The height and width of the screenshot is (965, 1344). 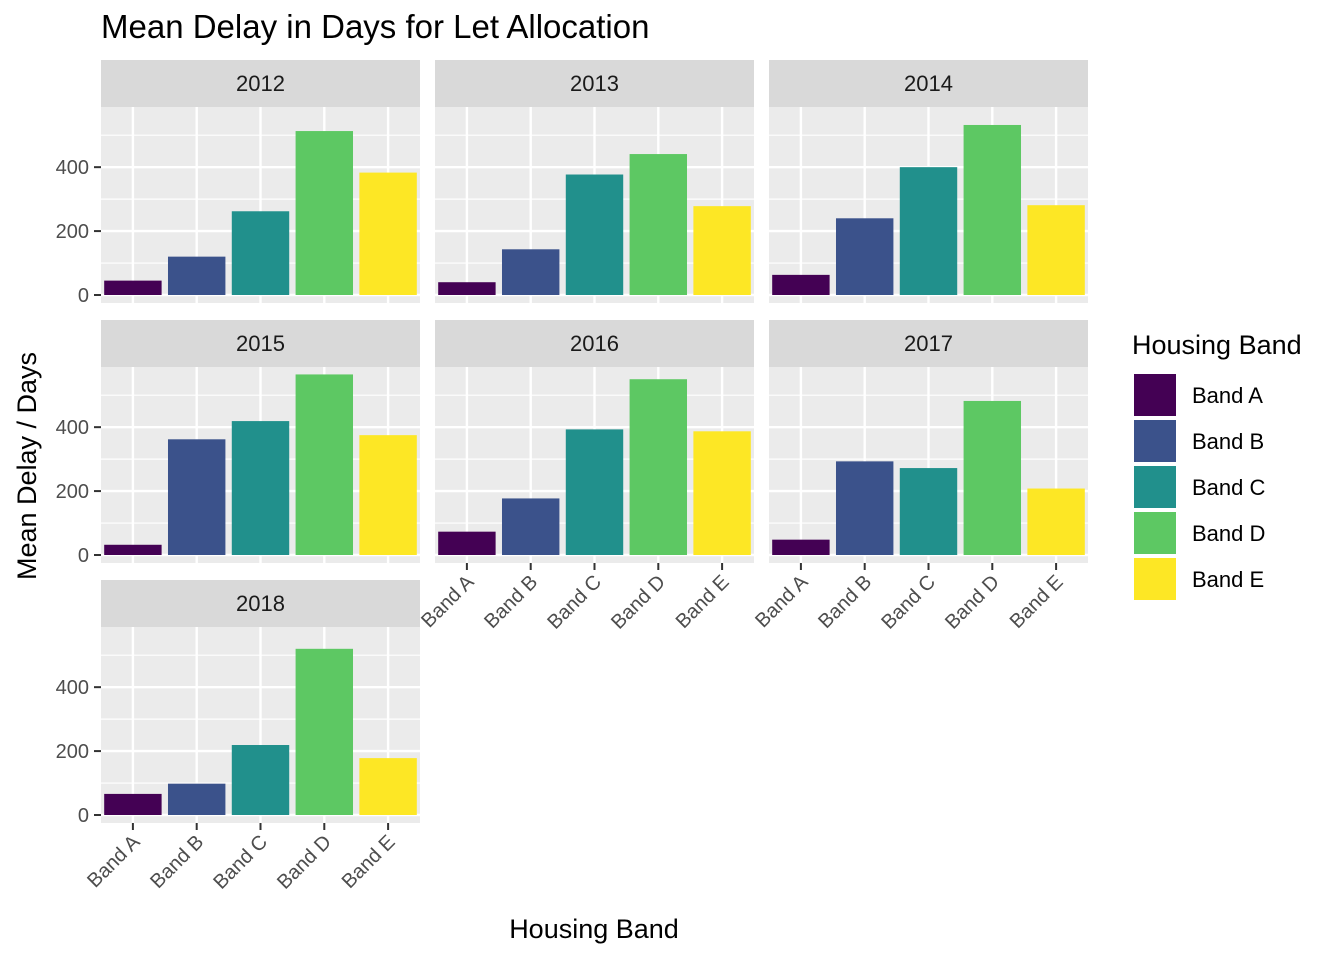 I want to click on y-axis-title: Mean Delay / Days, so click(x=27, y=466).